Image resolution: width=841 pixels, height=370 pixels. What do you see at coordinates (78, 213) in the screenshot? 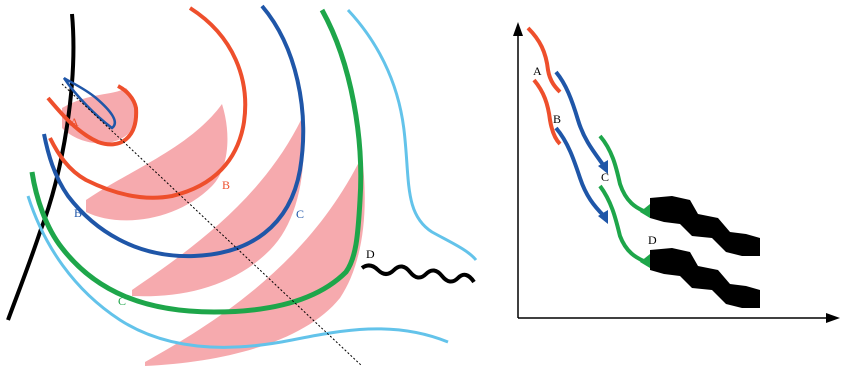
I see `label-b-blue-left: B` at bounding box center [78, 213].